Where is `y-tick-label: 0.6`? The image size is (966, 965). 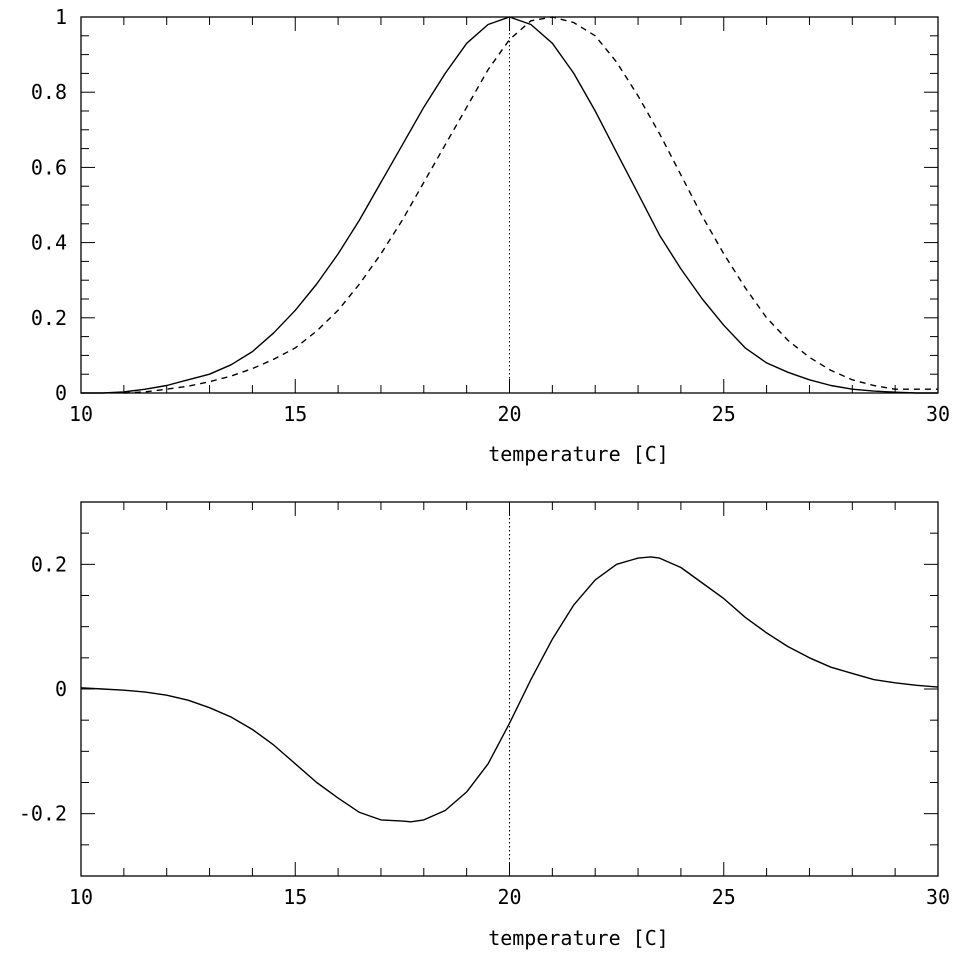 y-tick-label: 0.6 is located at coordinates (49, 167).